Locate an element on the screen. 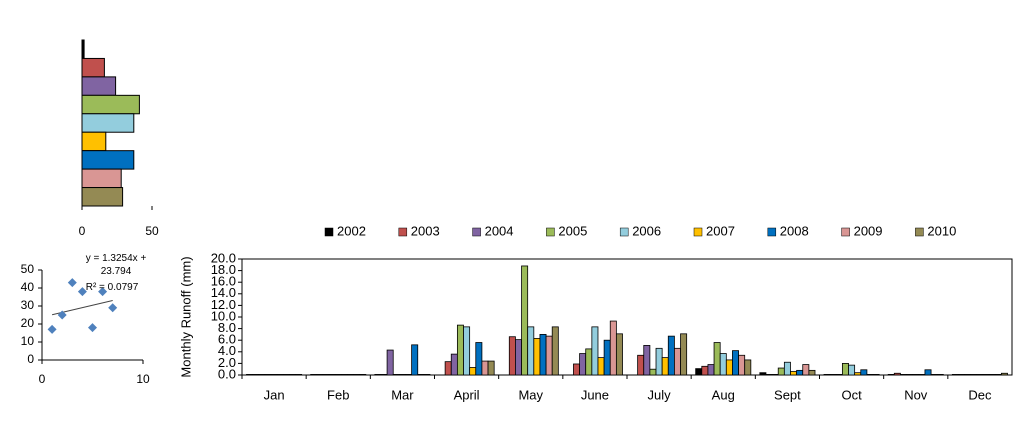  y-tick-label: 20.0 is located at coordinates (223, 257).